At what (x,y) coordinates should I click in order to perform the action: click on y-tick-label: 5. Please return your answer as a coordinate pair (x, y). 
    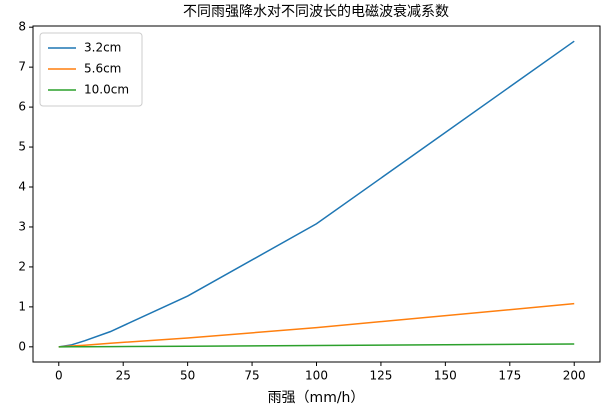
    Looking at the image, I should click on (22, 147).